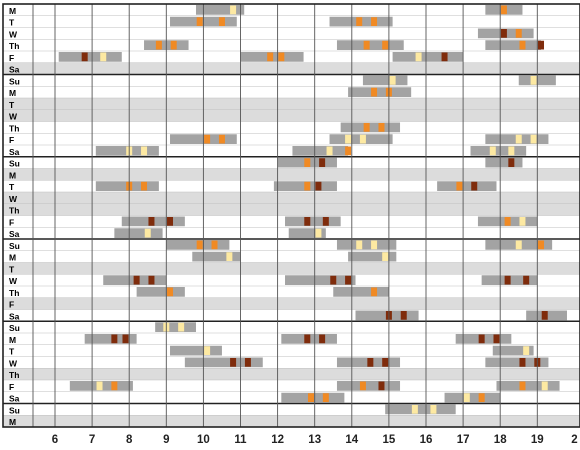 The height and width of the screenshot is (450, 580). I want to click on x-tick-label: 12, so click(277, 440).